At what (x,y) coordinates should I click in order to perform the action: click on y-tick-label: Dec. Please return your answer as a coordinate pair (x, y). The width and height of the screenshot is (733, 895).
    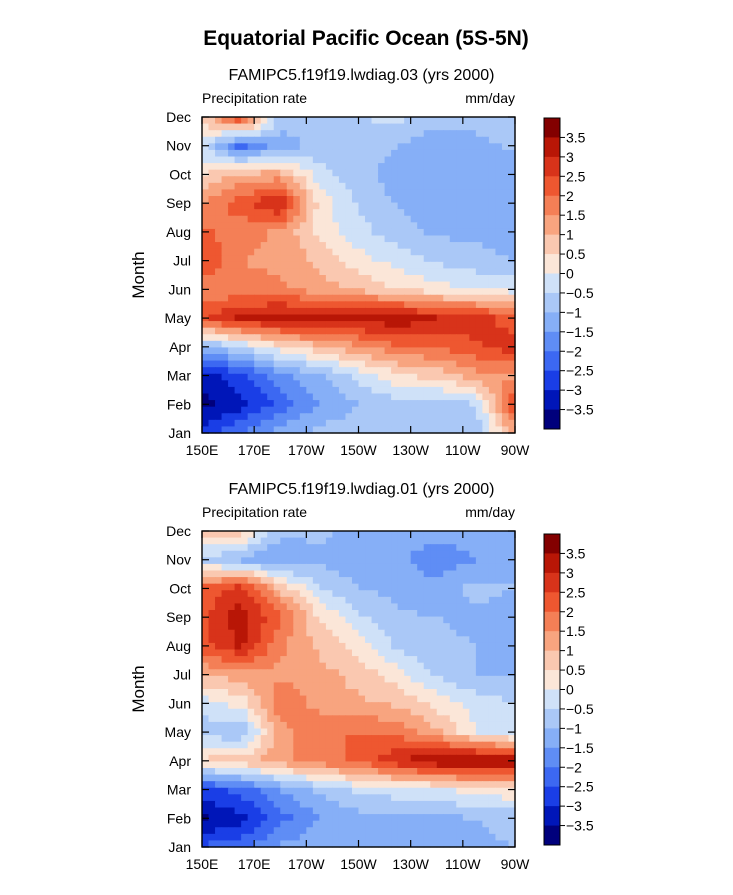
    Looking at the image, I should click on (178, 117).